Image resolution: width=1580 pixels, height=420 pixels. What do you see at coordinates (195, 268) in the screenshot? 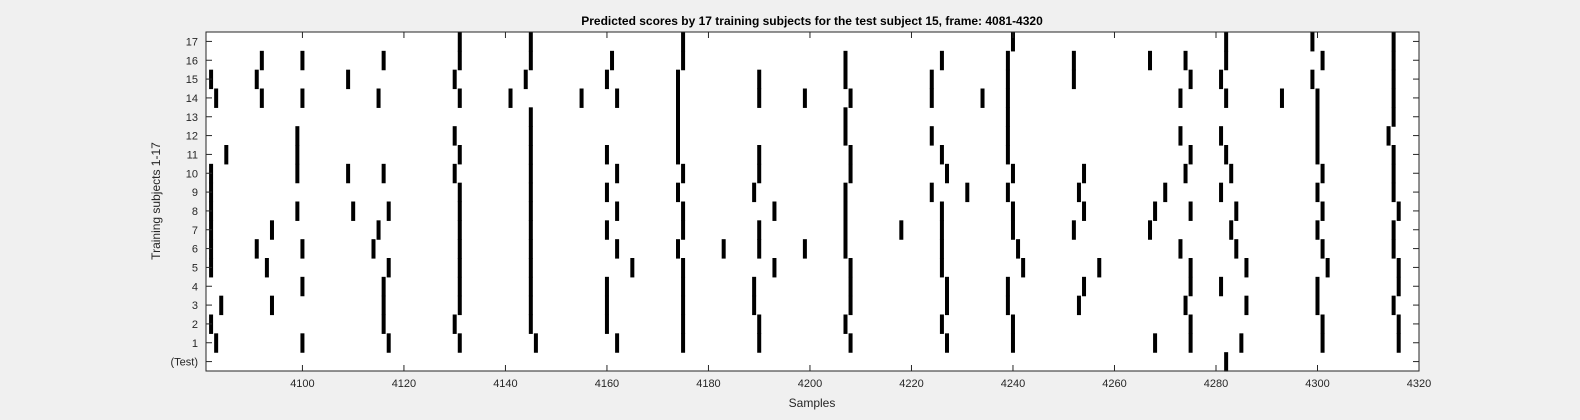
I see `y-tick-label: 5` at bounding box center [195, 268].